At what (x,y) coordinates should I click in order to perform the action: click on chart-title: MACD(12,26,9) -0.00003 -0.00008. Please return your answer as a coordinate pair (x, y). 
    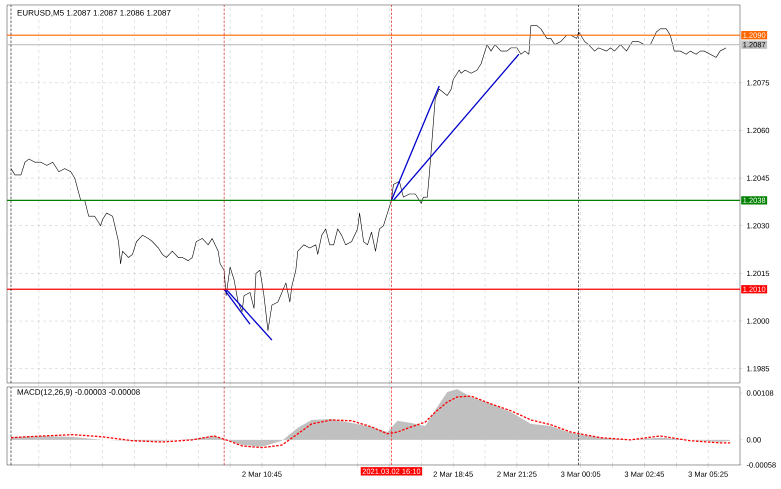
    Looking at the image, I should click on (79, 392).